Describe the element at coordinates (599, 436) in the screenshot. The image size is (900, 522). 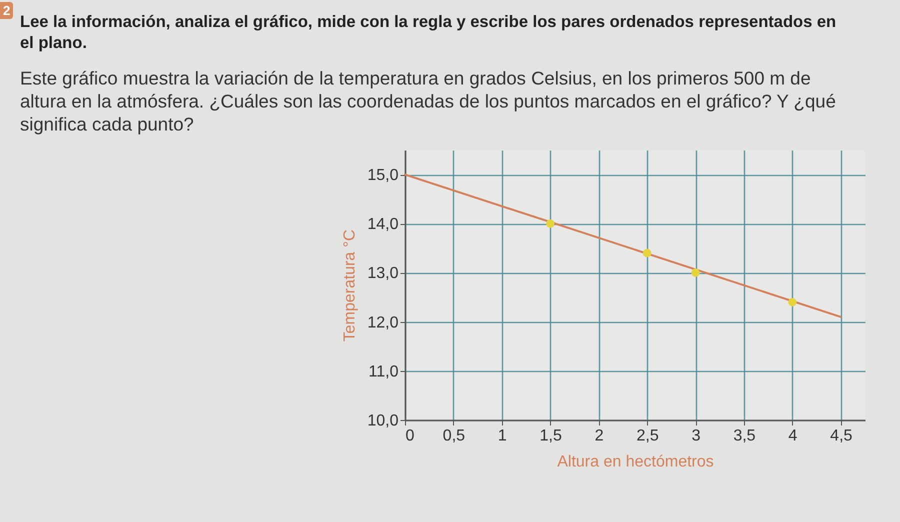
I see `x-tick-label: 2` at that location.